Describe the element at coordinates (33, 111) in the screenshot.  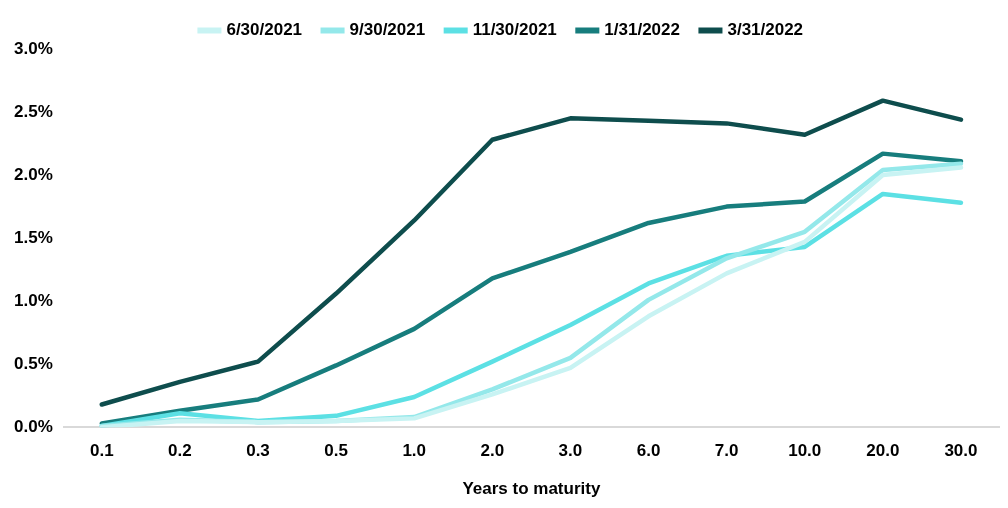
I see `y-tick-label: 2.5%` at that location.